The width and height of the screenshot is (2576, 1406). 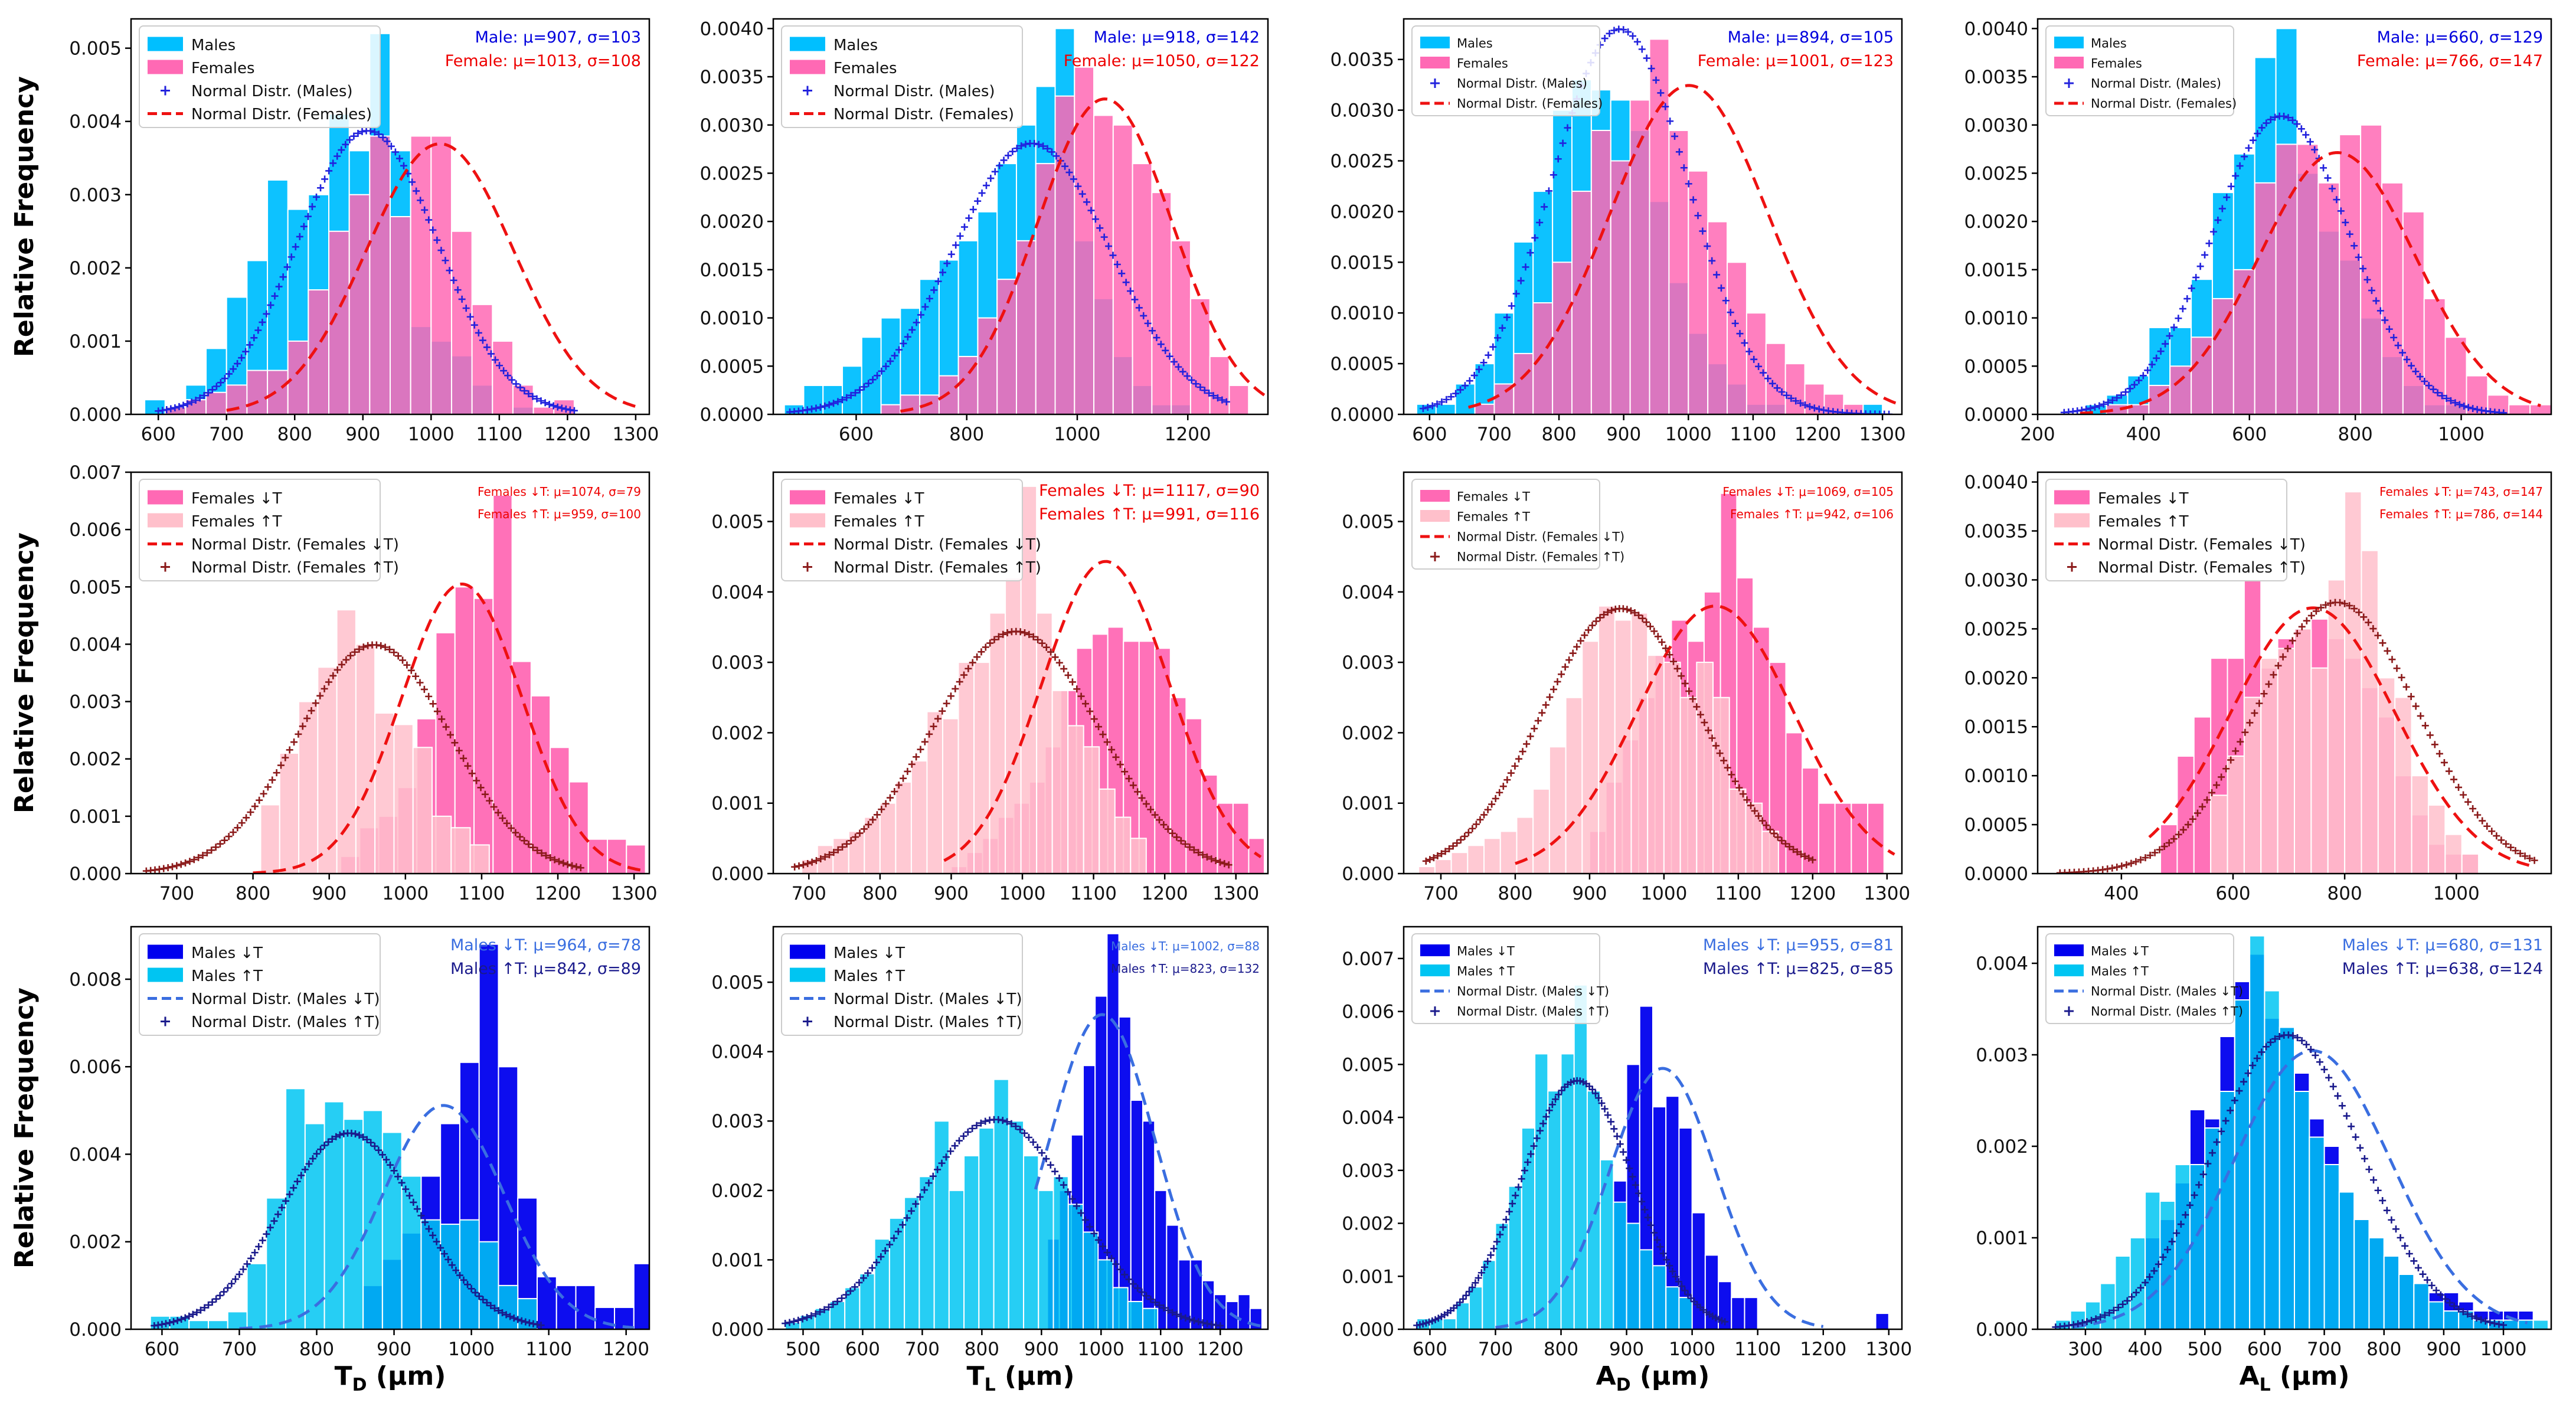 I want to click on y-tick-label: 0.001, so click(x=1368, y=804).